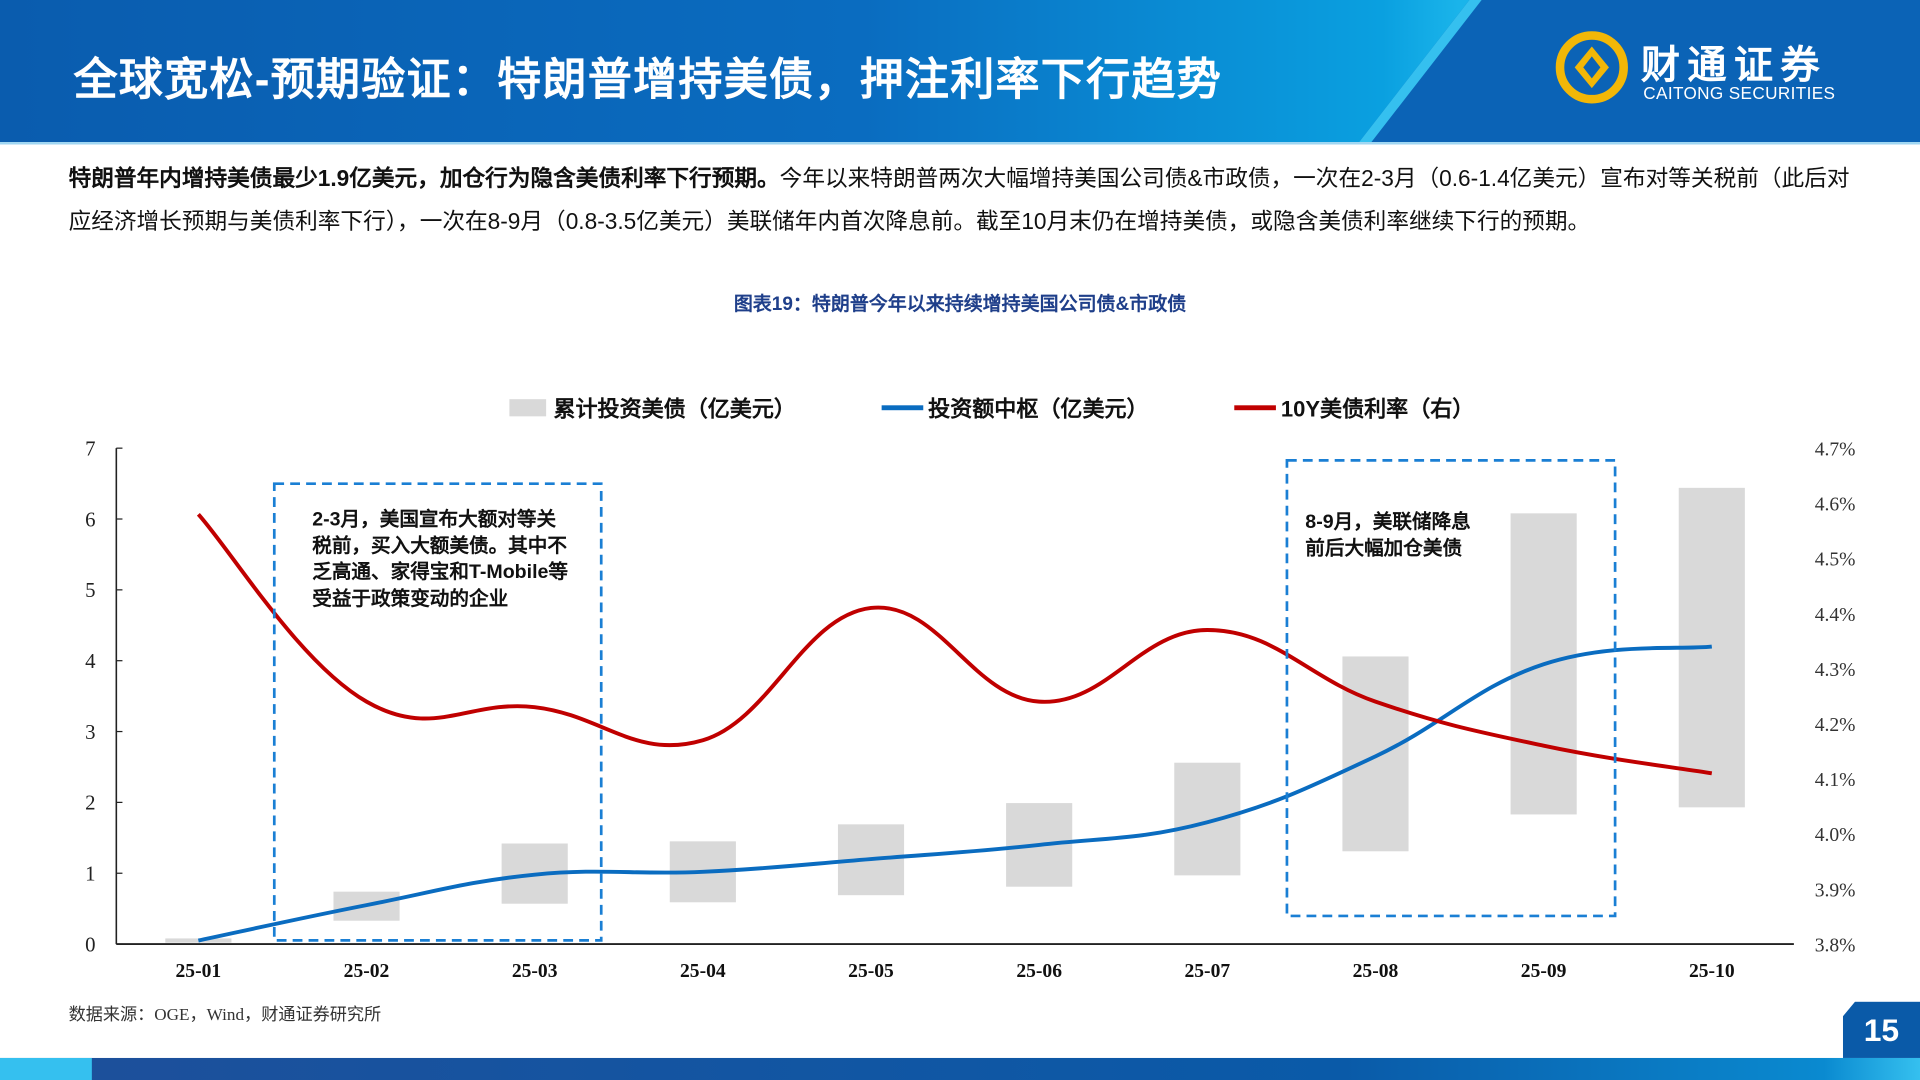 Image resolution: width=1920 pixels, height=1080 pixels. I want to click on header-divider, so click(960, 143).